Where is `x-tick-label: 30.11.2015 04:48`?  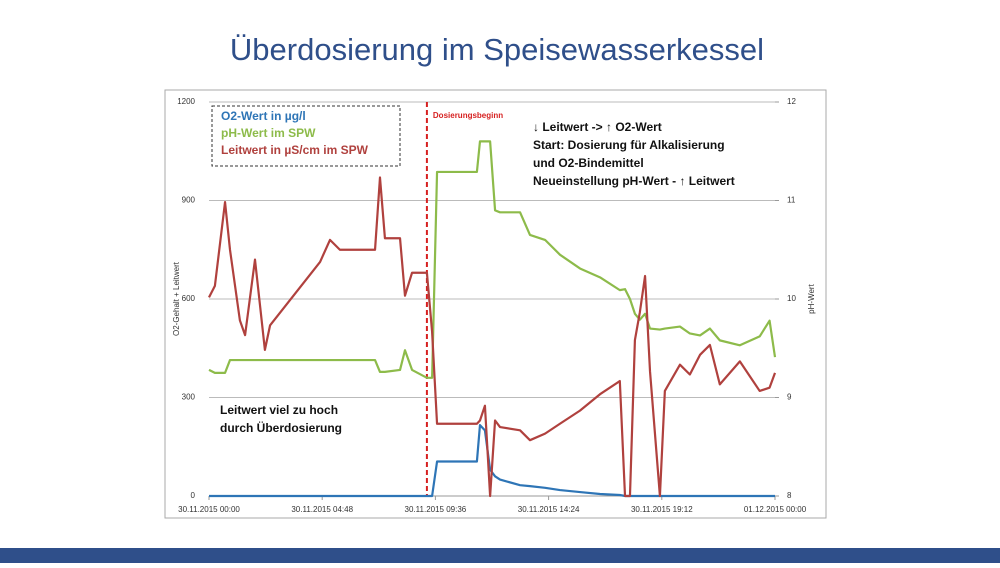
x-tick-label: 30.11.2015 04:48 is located at coordinates (322, 509).